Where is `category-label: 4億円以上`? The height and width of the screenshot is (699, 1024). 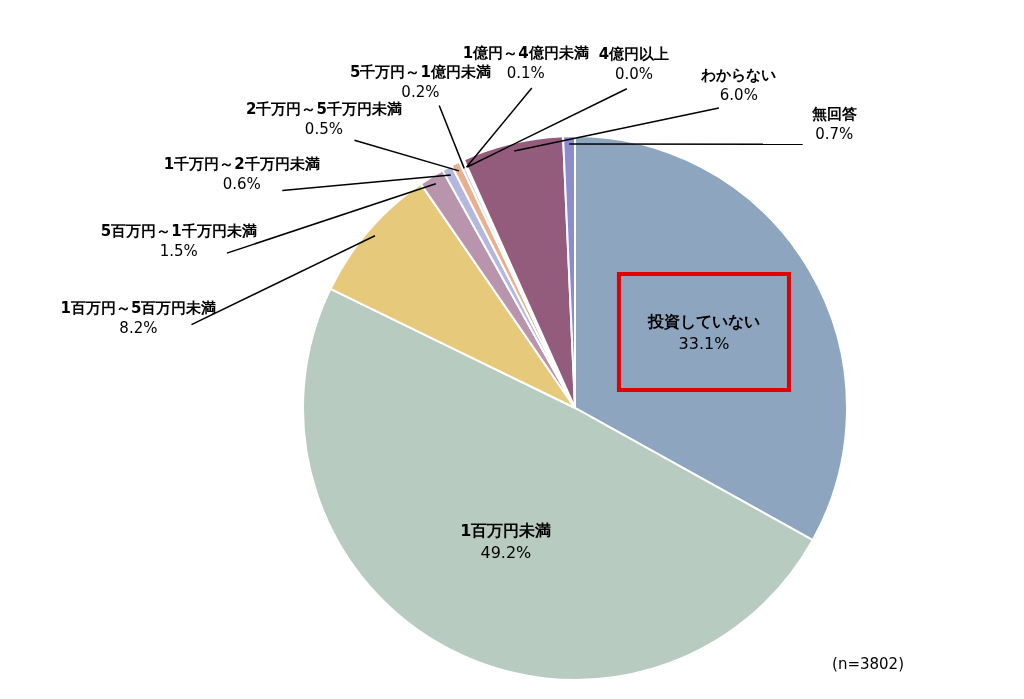
category-label: 4億円以上 is located at coordinates (634, 53).